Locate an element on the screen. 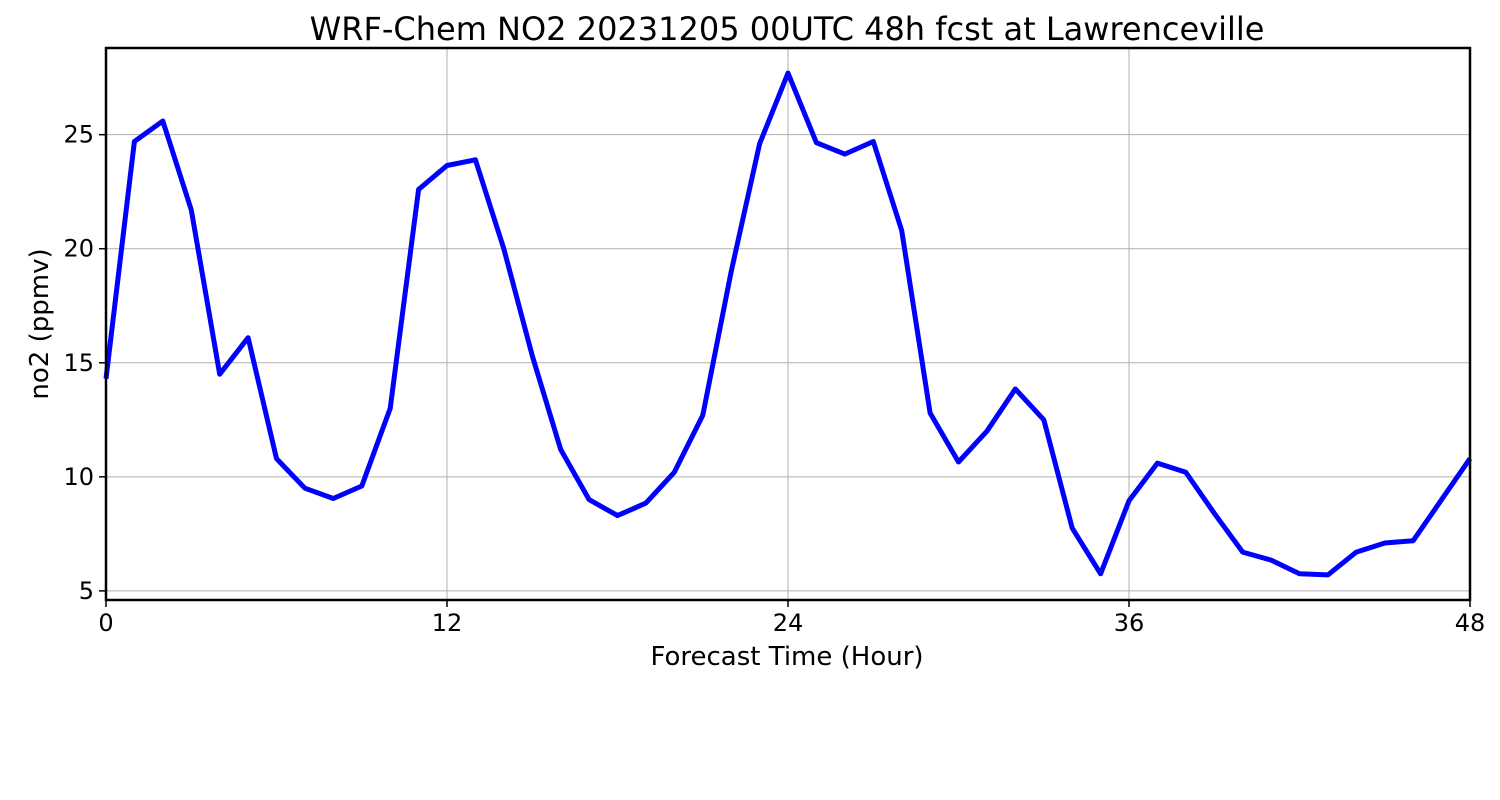 The width and height of the screenshot is (1500, 800). y-tick-label: 15 is located at coordinates (78, 363).